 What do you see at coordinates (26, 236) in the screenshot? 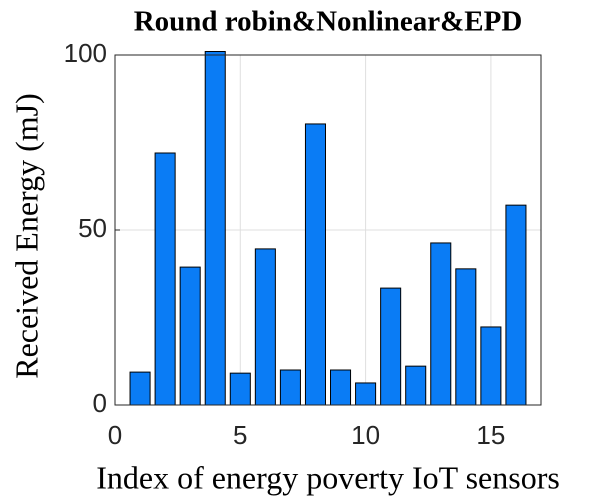
I see `y-axis-label: Received Energy (mJ)` at bounding box center [26, 236].